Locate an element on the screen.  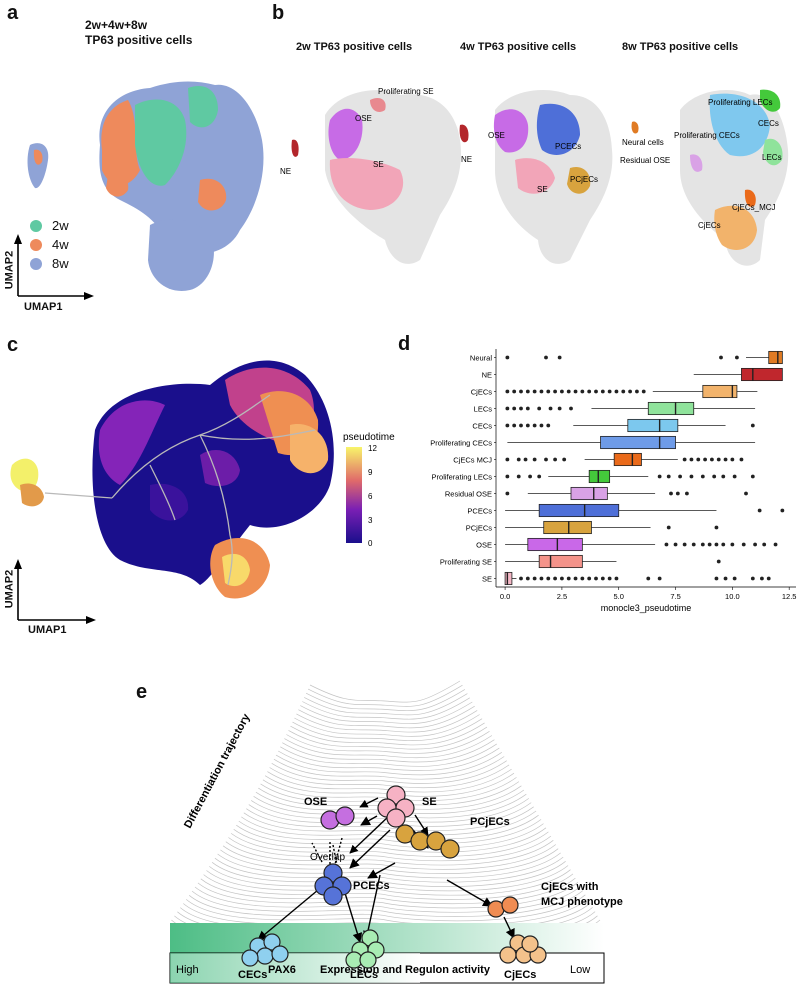
waddington-landscape-lines is located at coordinates (386, 814).